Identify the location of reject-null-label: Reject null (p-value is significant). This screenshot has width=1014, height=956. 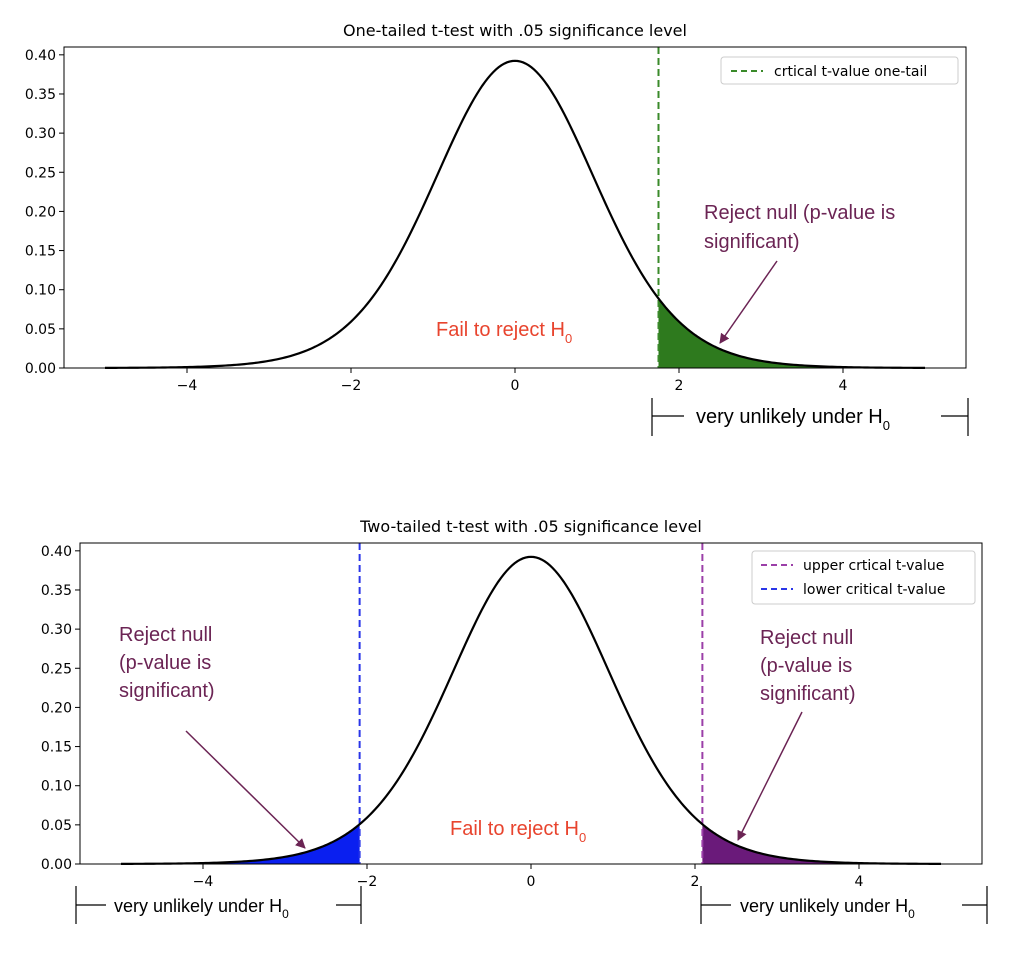
(802, 227).